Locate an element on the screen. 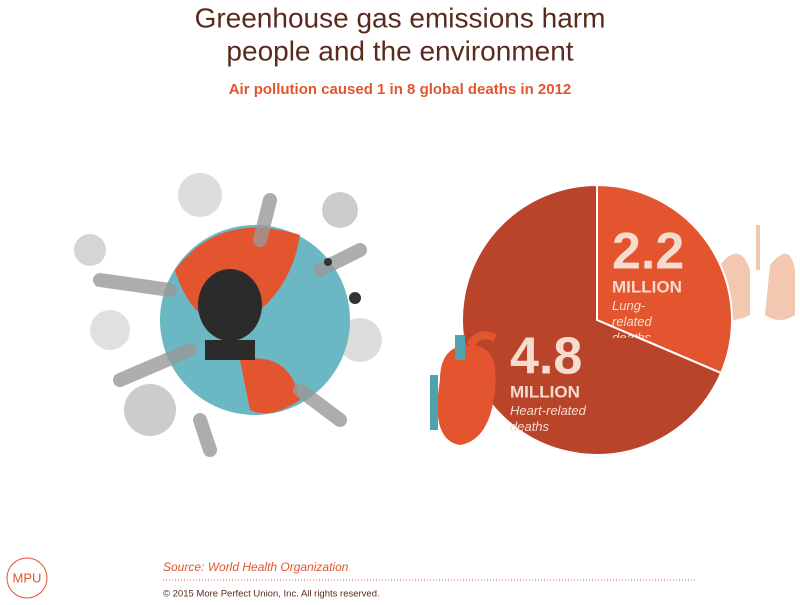 The image size is (800, 605). title-line: Greenhouse gas emissions harm is located at coordinates (400, 17).